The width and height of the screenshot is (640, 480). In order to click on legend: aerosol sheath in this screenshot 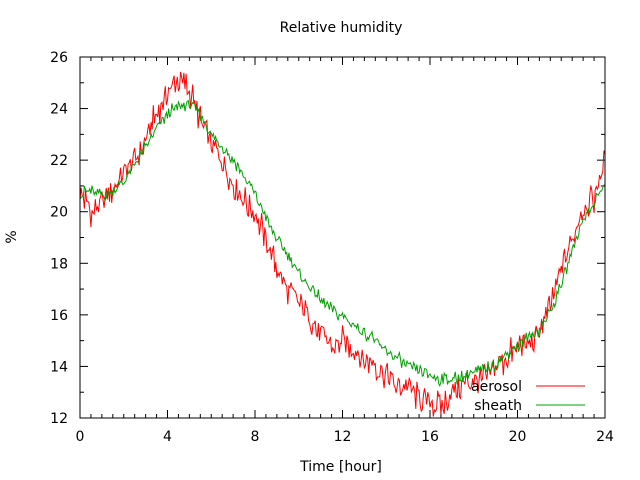, I will do `click(528, 396)`.